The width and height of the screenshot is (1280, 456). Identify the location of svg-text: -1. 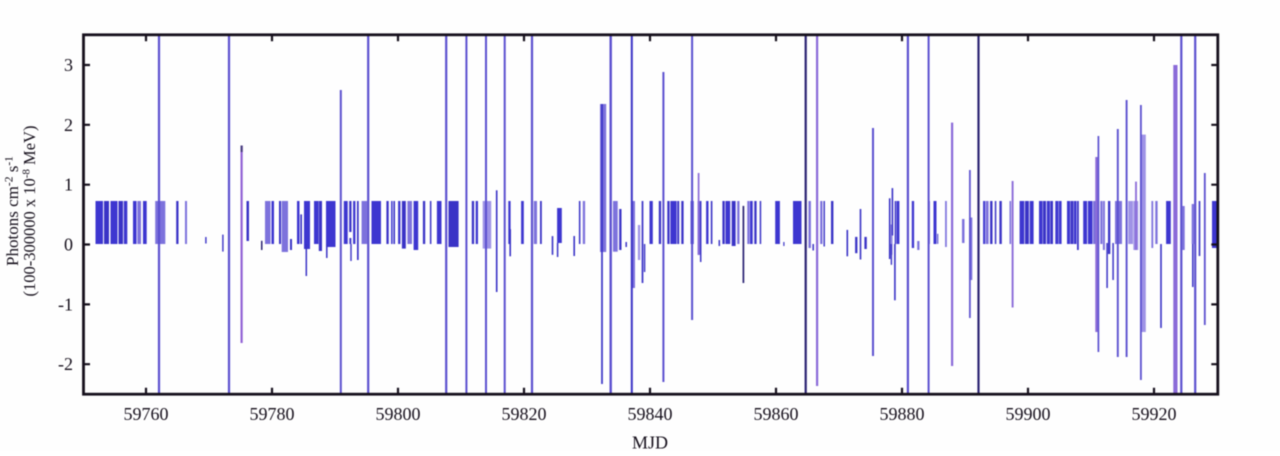
(65, 304).